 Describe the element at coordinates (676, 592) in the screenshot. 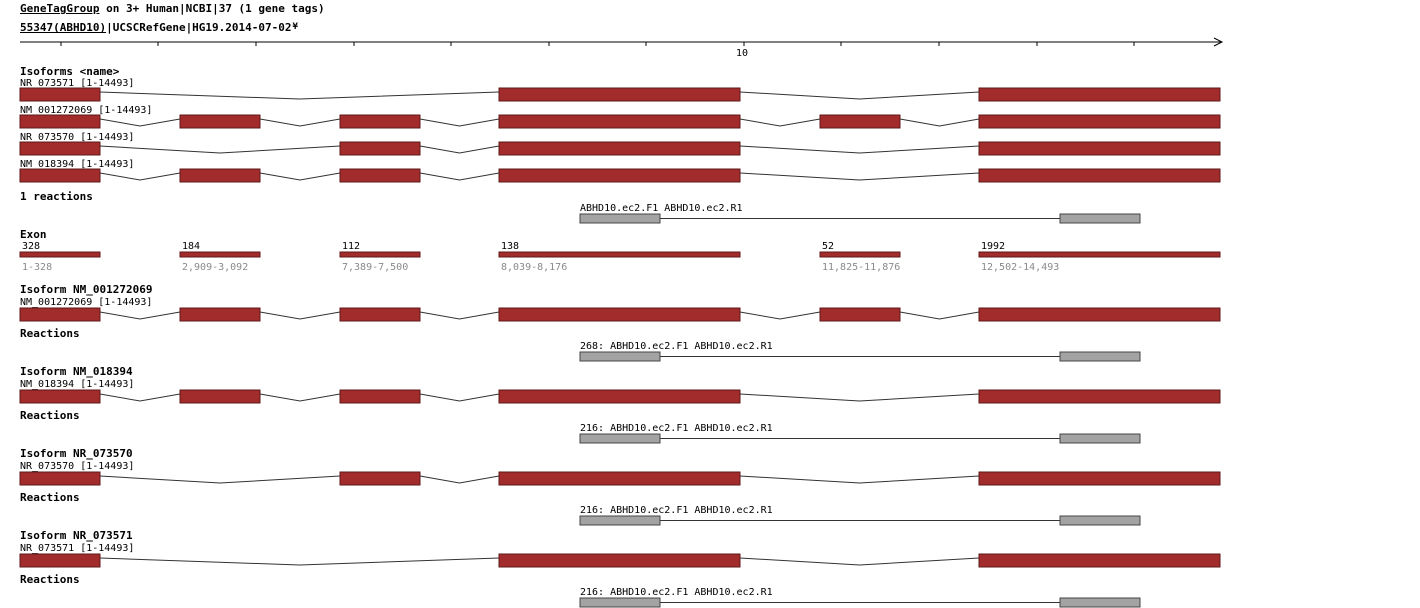

I see `reaction-label: 216: ABHD10.ec2.F1 ABHD10.ec2.R1` at that location.